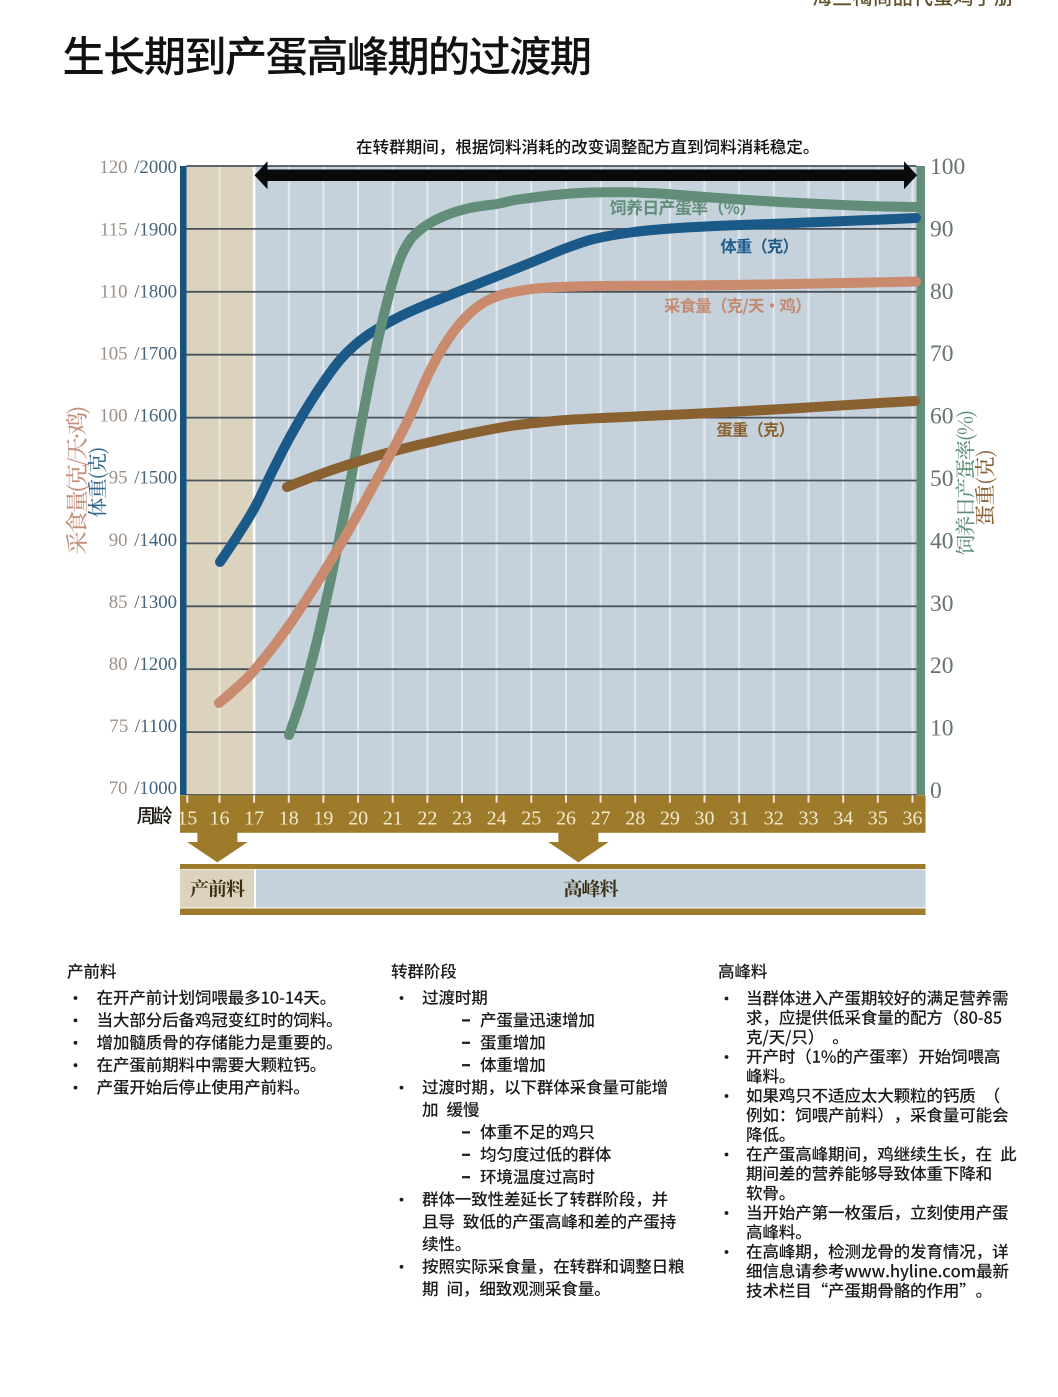 This screenshot has width=1058, height=1397. What do you see at coordinates (427, 818) in the screenshot?
I see `svg-text: 22` at bounding box center [427, 818].